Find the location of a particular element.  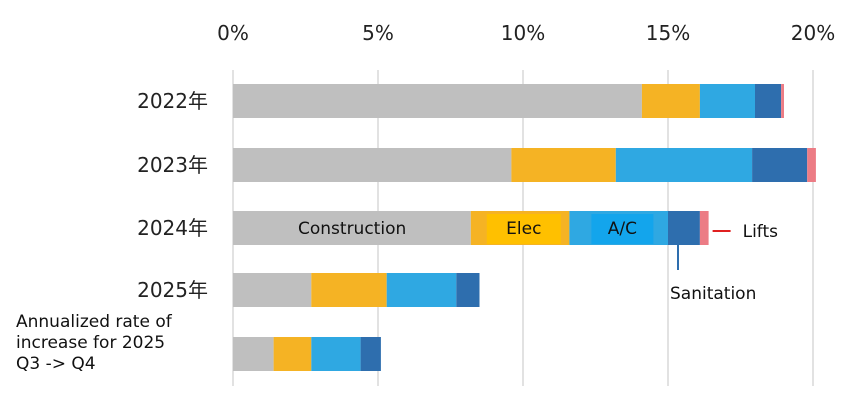

category-label: 2022年 is located at coordinates (172, 101).